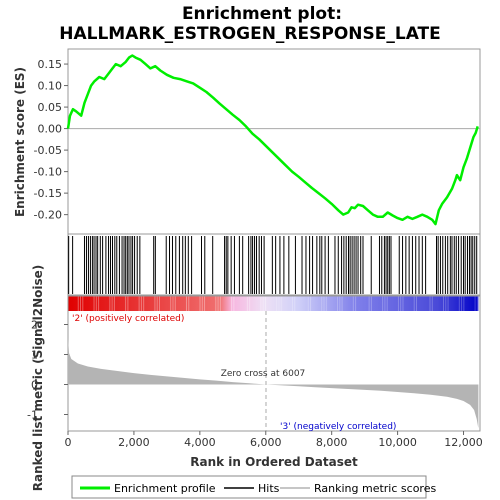 The width and height of the screenshot is (500, 500). What do you see at coordinates (332, 442) in the screenshot?
I see `x-tick-label: 8,000` at bounding box center [332, 442].